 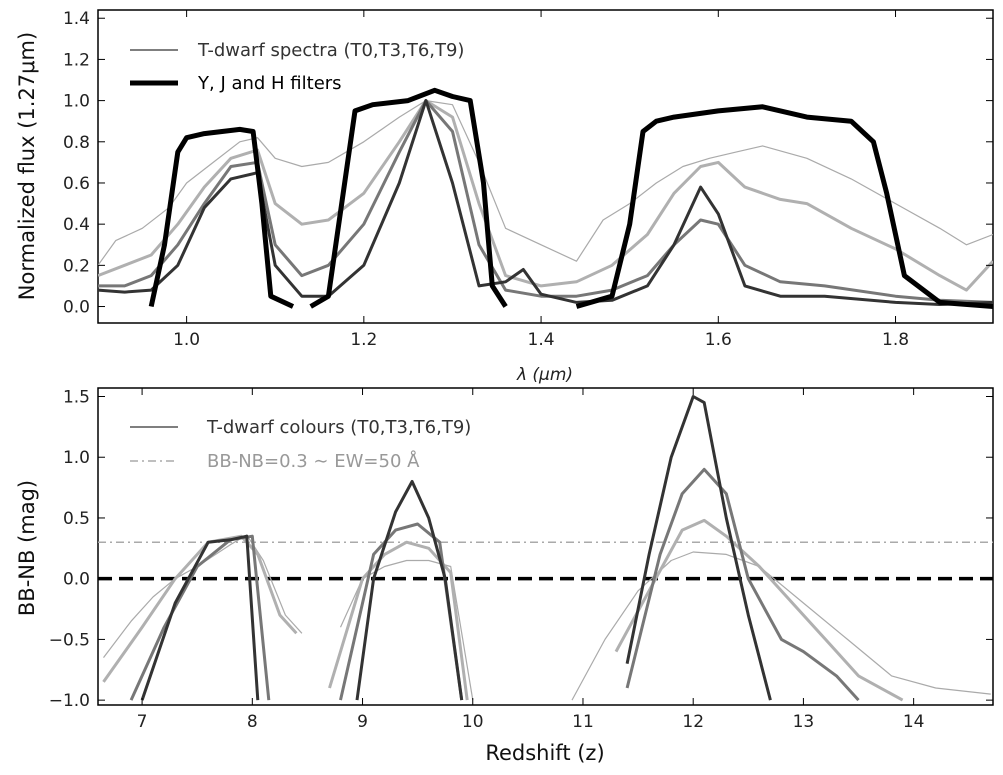 I want to click on top-xtick-label: 1.6, so click(x=718, y=340).